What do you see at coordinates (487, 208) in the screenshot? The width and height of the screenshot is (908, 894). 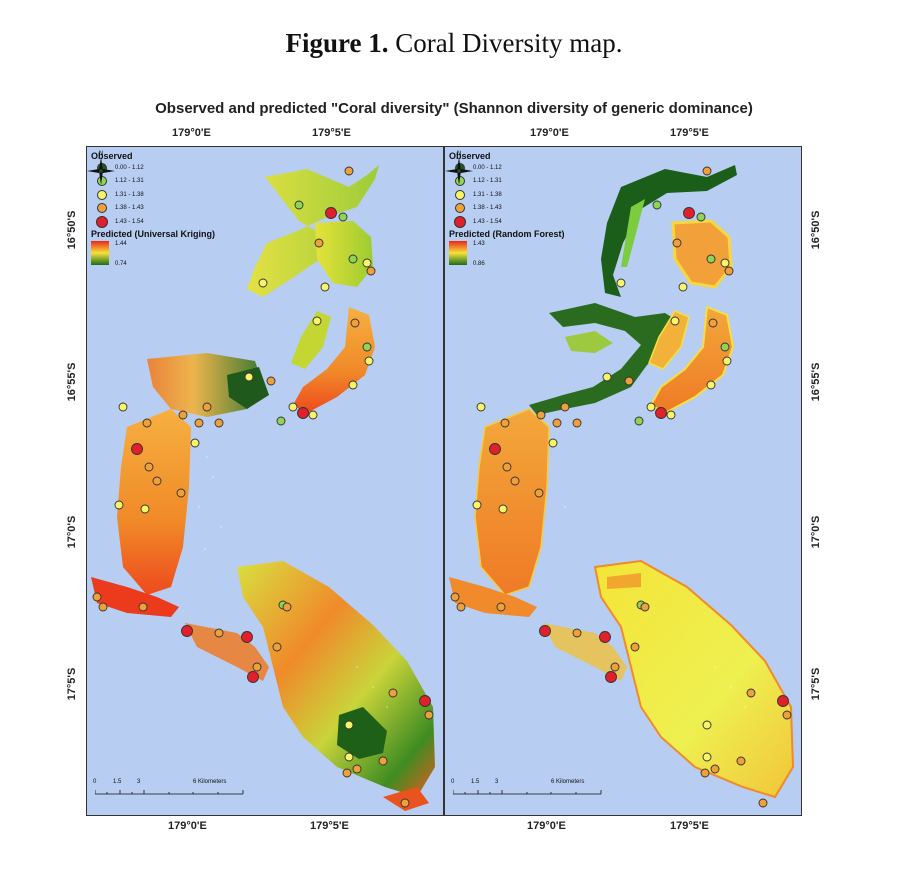 I see `class-4-label-rf: 1.38 - 1.43` at bounding box center [487, 208].